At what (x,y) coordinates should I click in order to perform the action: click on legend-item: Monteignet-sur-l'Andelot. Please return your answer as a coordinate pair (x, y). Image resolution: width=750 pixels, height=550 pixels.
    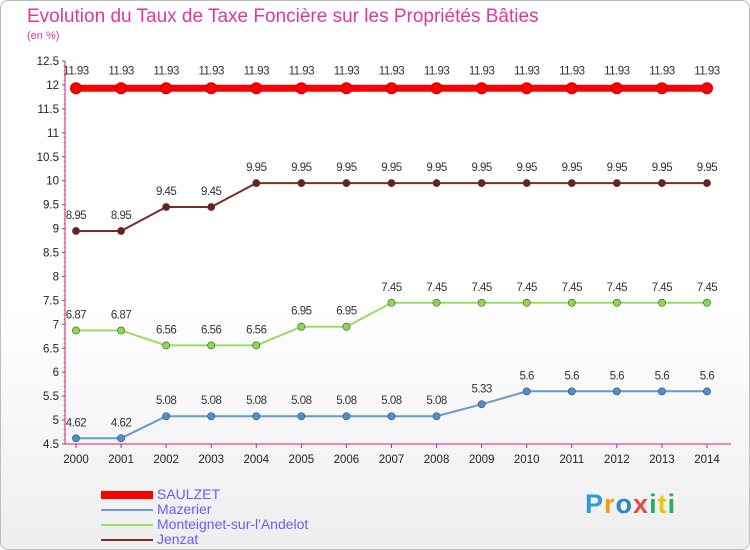
    Looking at the image, I should click on (204, 524).